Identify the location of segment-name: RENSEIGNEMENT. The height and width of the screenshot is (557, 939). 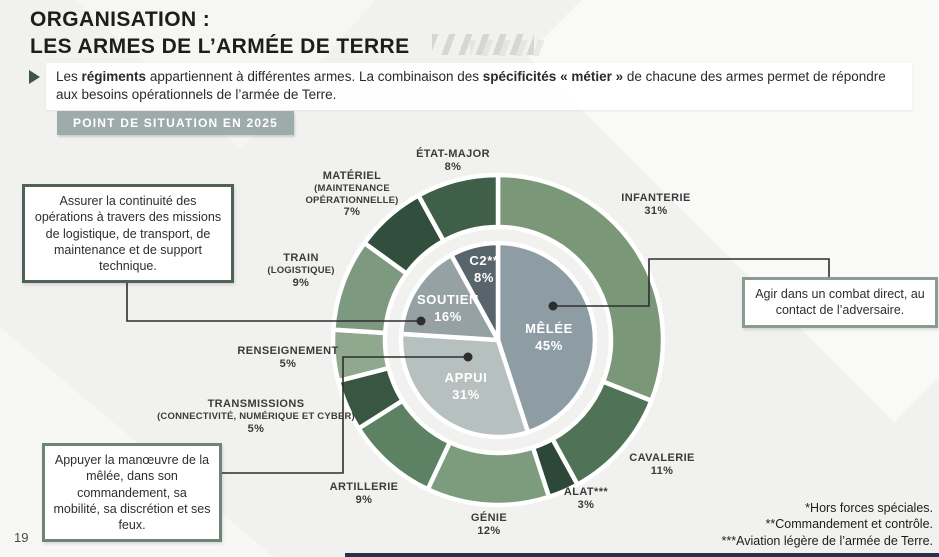
(288, 351).